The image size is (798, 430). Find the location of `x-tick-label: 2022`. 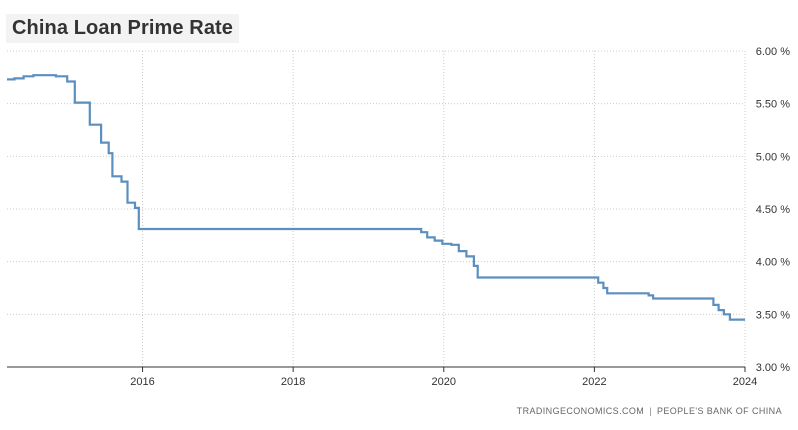

x-tick-label: 2022 is located at coordinates (594, 382).